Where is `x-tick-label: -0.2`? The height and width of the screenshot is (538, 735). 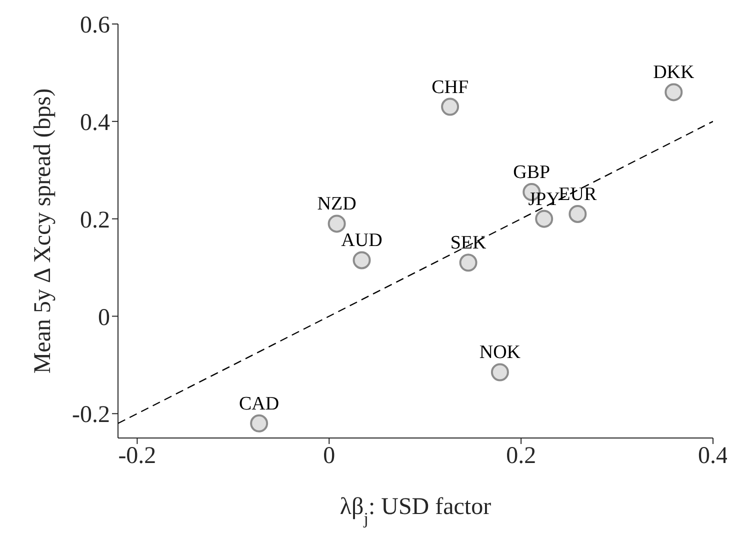
x-tick-label: -0.2 is located at coordinates (137, 456).